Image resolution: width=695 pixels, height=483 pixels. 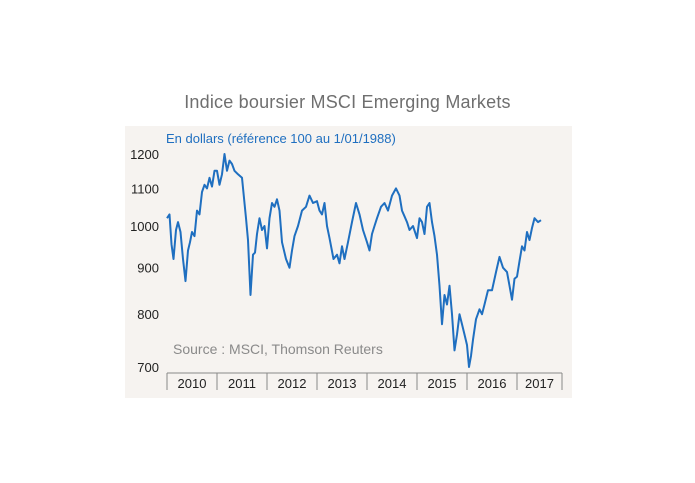 I want to click on source-note: Source : MSCI, Thomson Reuters, so click(x=278, y=349).